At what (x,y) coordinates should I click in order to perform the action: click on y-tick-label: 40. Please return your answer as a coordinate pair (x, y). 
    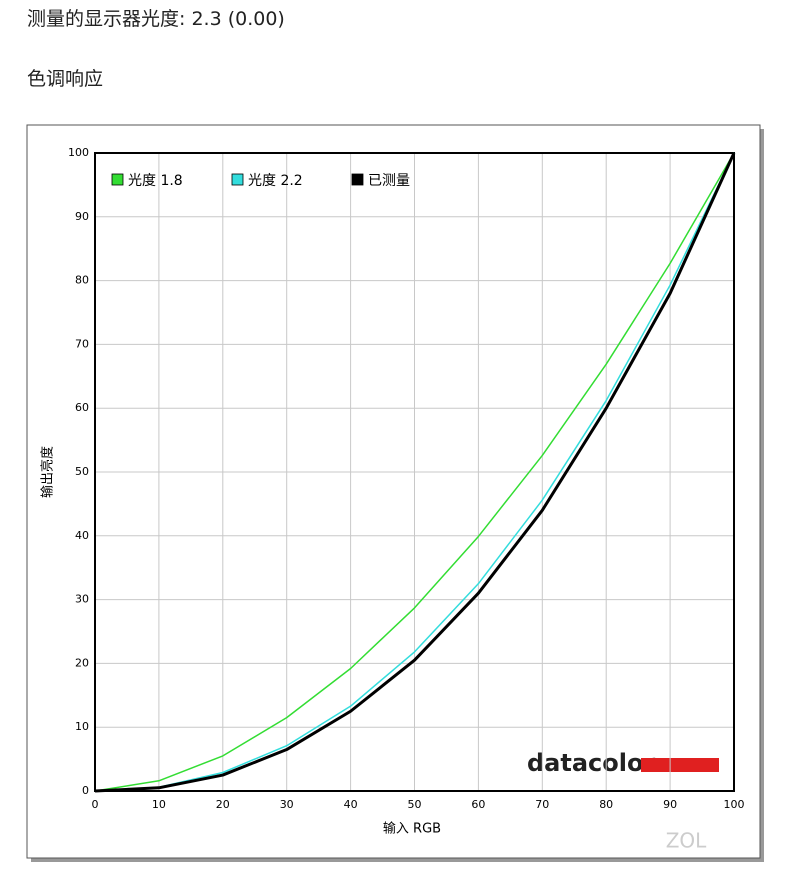
    Looking at the image, I should click on (82, 535).